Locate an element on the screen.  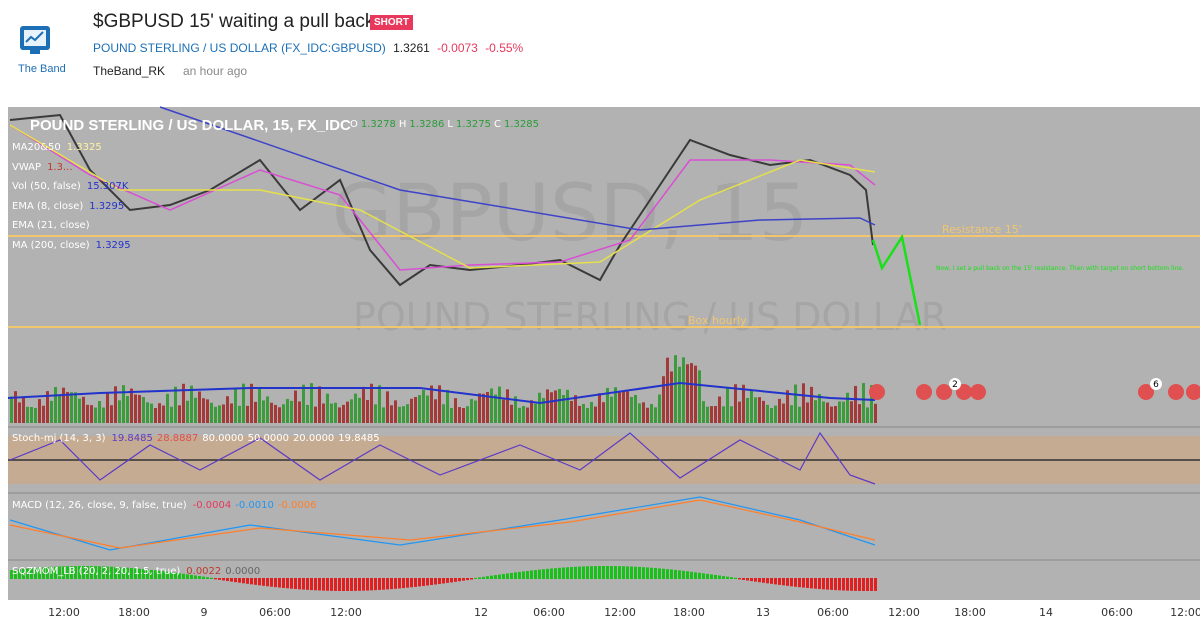
pane-value: -0.0004 is located at coordinates (212, 505).